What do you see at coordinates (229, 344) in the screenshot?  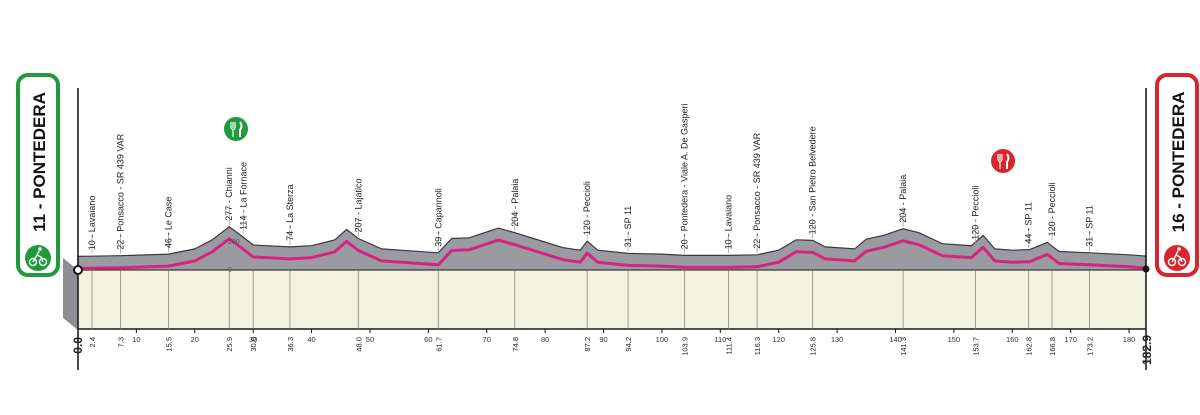 I see `km-marker-label: 25.9` at bounding box center [229, 344].